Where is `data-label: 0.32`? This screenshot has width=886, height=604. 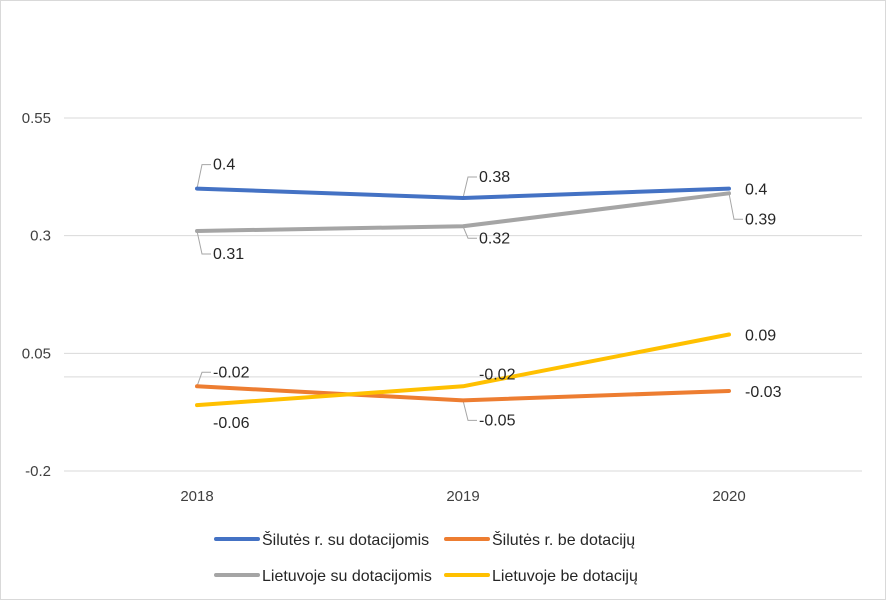
data-label: 0.32 is located at coordinates (494, 238).